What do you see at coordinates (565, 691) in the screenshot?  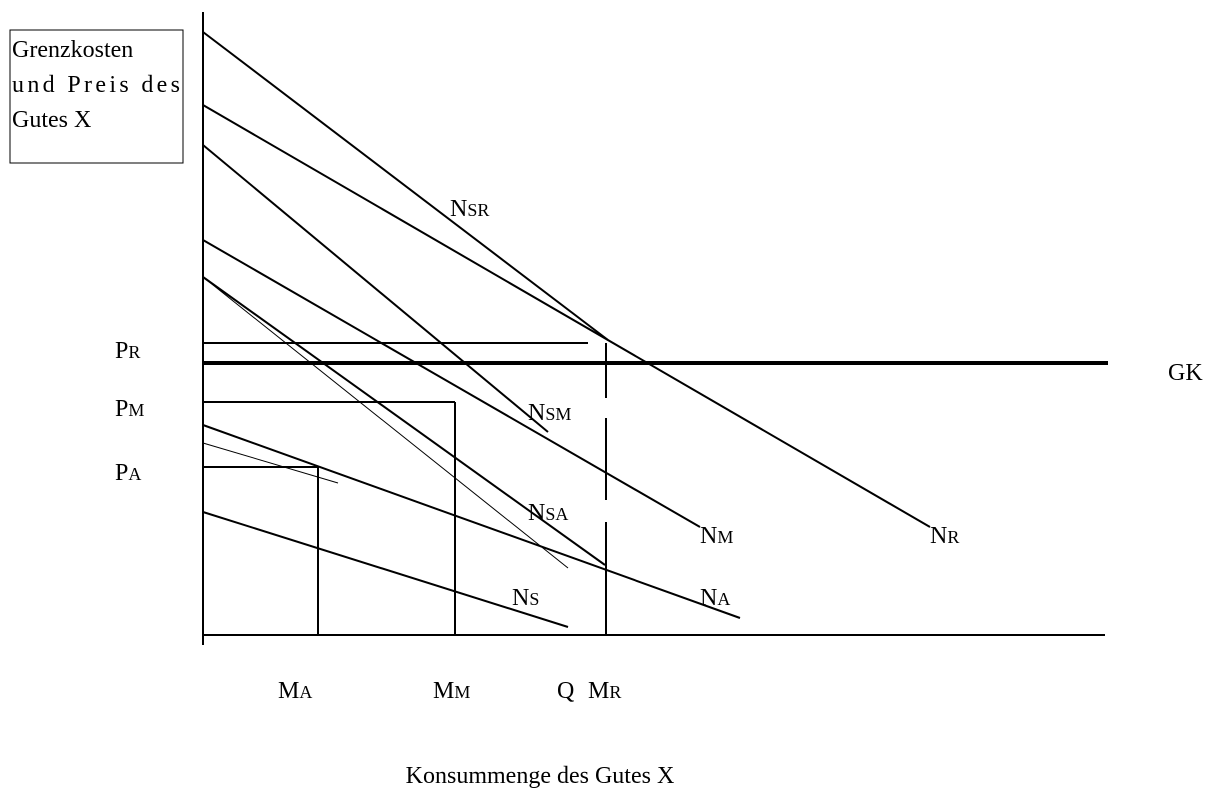 I see `label: Q` at bounding box center [565, 691].